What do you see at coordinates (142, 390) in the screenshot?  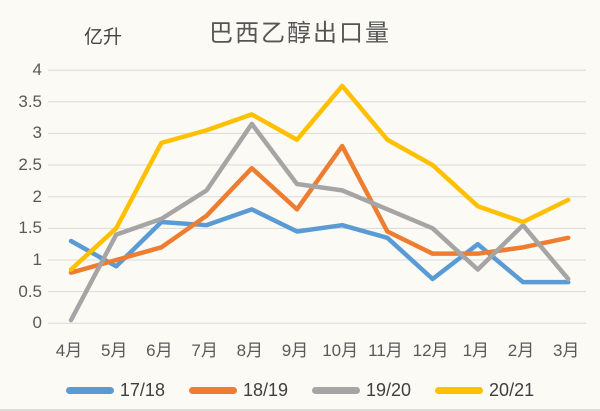 I see `legend-label: 17/18` at bounding box center [142, 390].